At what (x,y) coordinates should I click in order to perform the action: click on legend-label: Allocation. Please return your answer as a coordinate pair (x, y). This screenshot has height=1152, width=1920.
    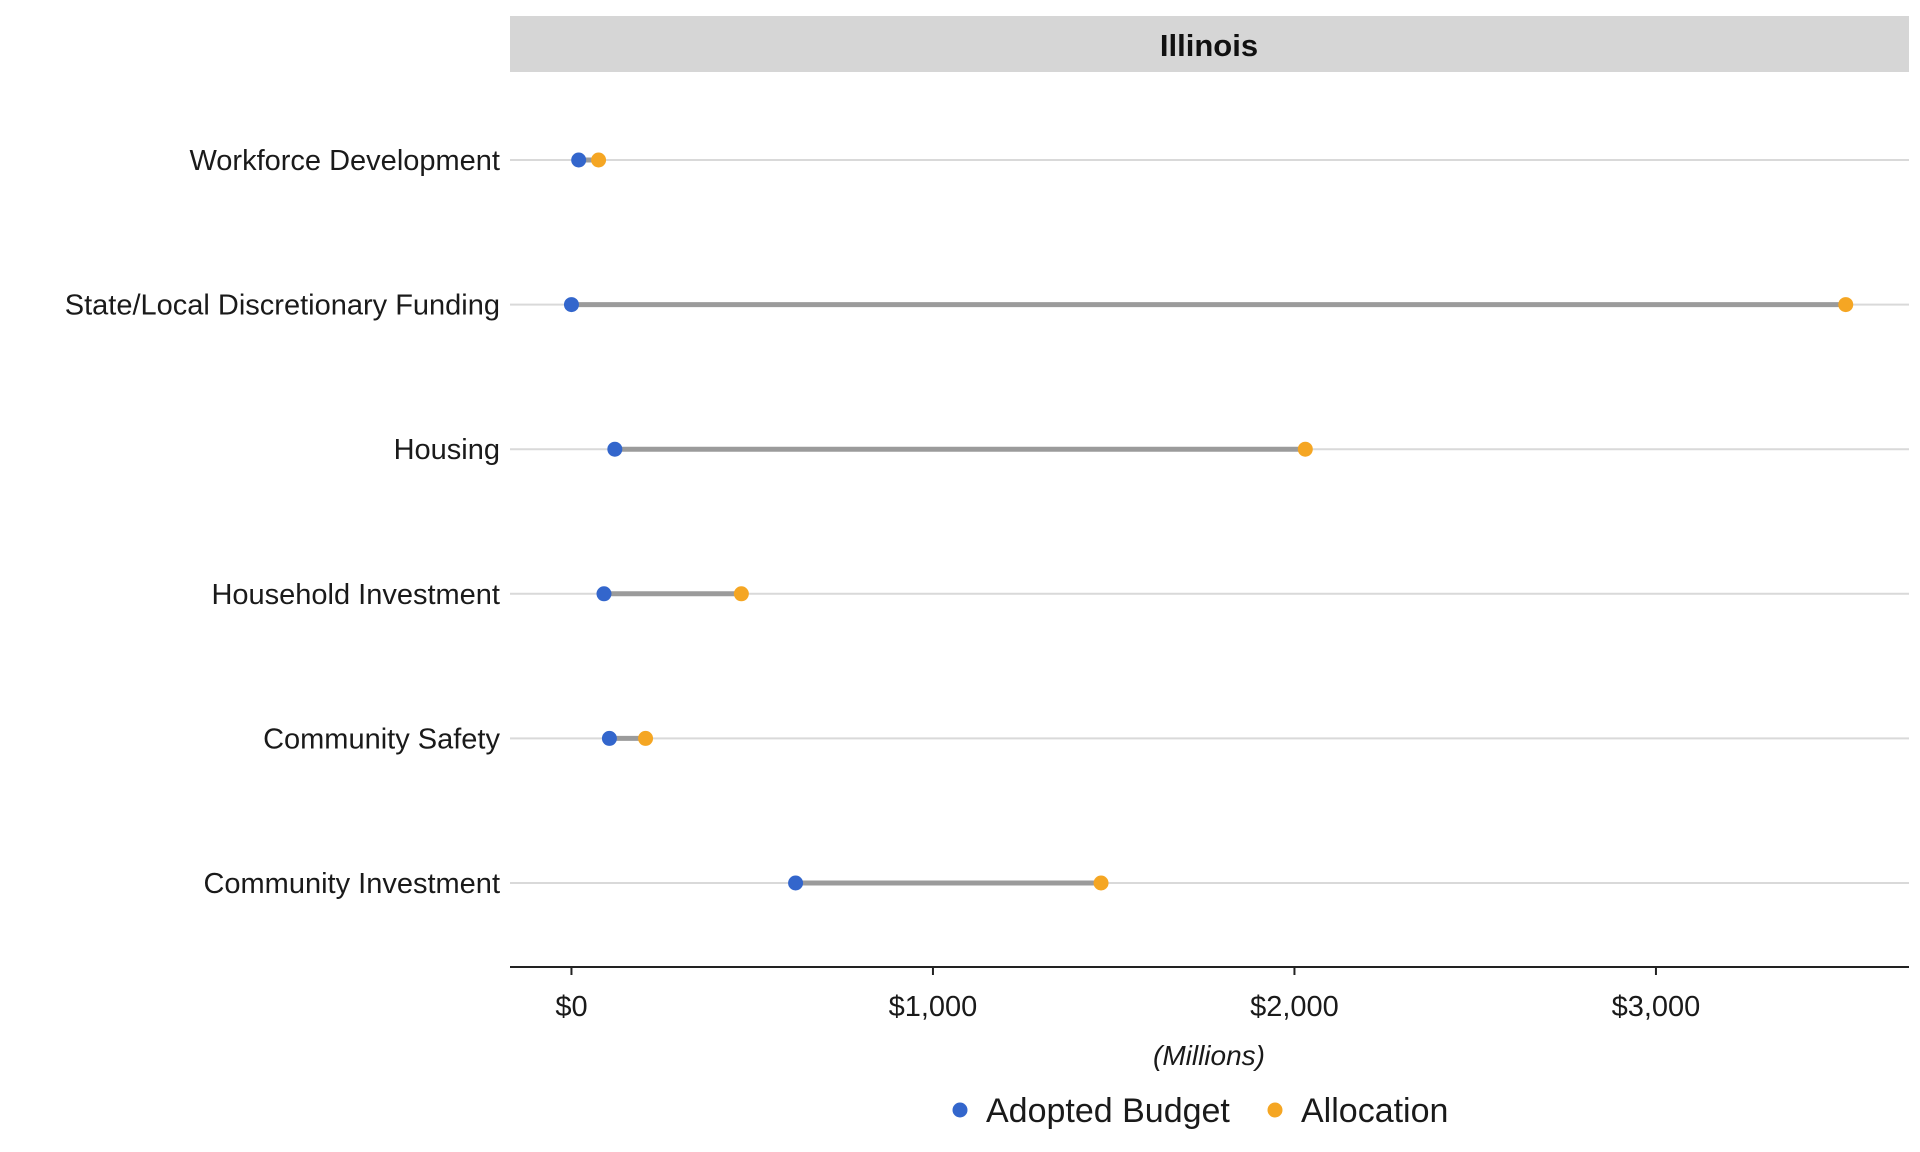
    Looking at the image, I should click on (1374, 1111).